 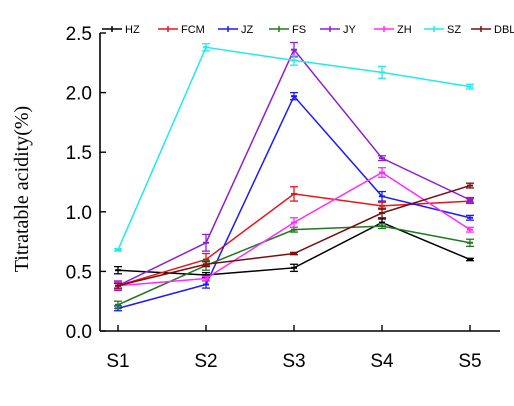 What do you see at coordinates (205, 361) in the screenshot?
I see `x-tick-label: S2` at bounding box center [205, 361].